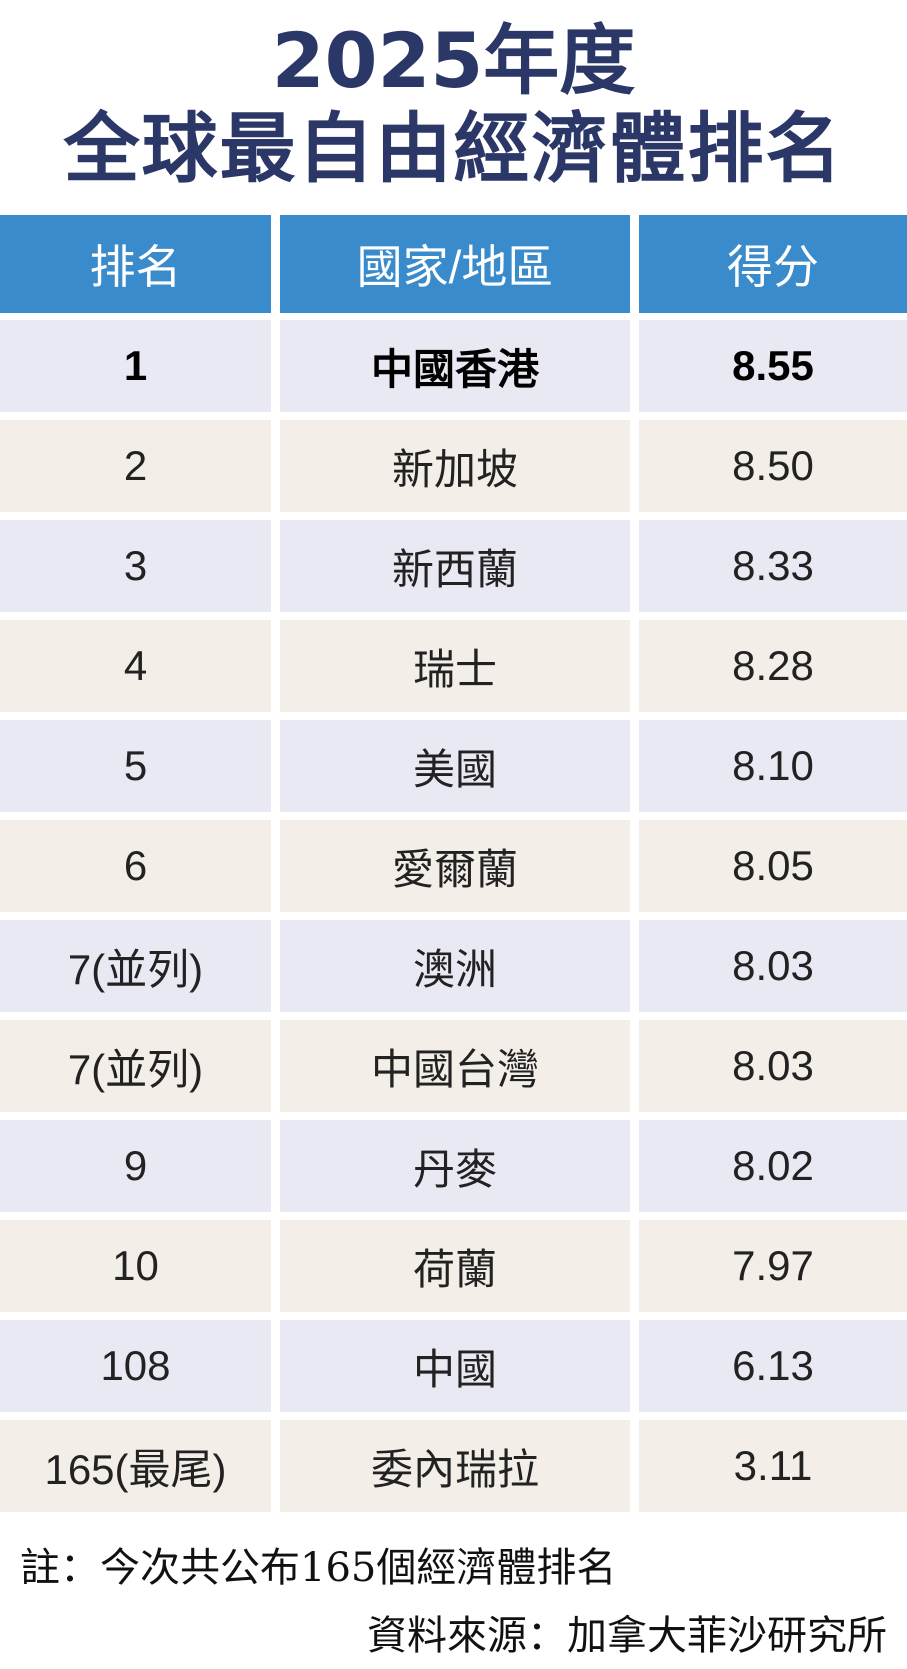 Image resolution: width=907 pixels, height=1669 pixels. I want to click on table-row: 4 瑞士 8.28, so click(453, 666).